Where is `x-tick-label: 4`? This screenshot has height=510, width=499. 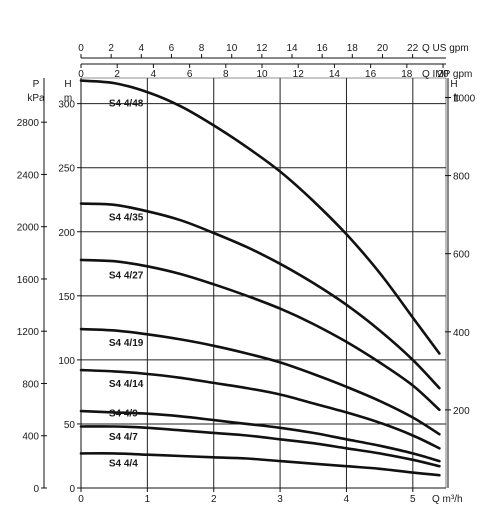 x-tick-label: 4 is located at coordinates (347, 499).